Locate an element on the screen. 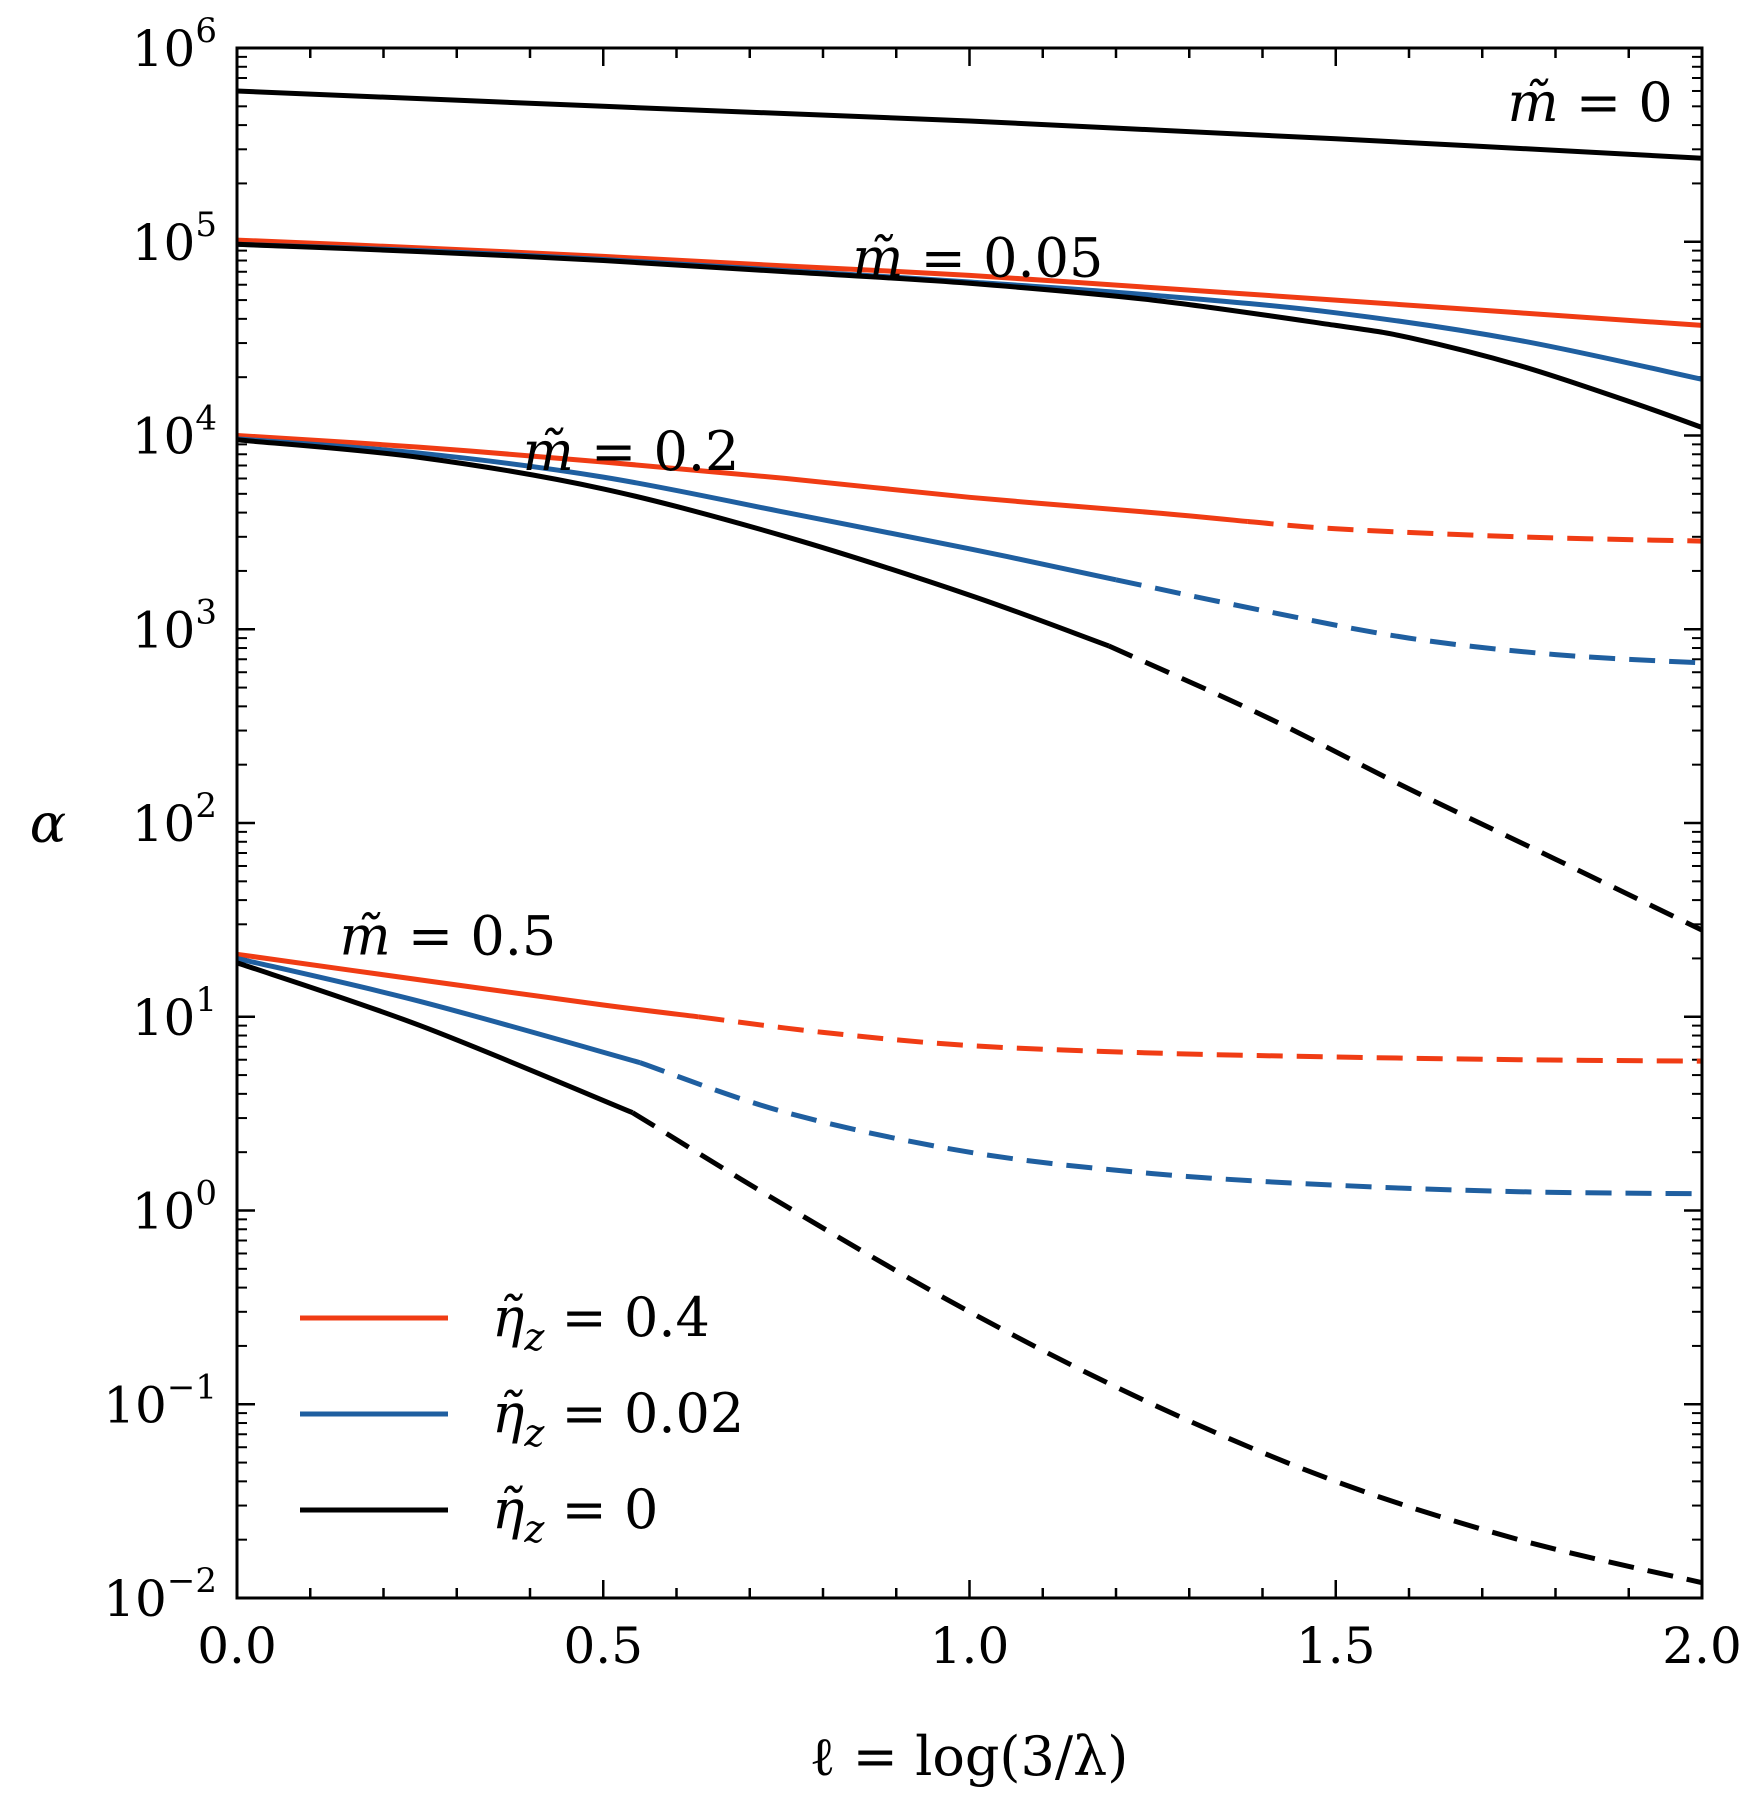 The height and width of the screenshot is (1796, 1758). legend-entry: η̃z = 0 is located at coordinates (479, 1514).